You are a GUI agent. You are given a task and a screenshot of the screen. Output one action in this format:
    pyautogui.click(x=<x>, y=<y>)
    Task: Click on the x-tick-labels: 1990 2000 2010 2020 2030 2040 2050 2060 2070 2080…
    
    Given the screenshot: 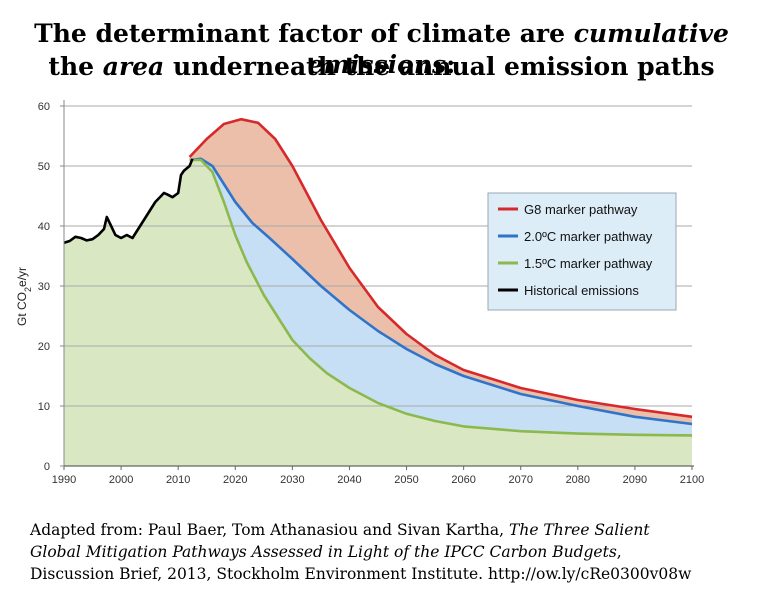 What is the action you would take?
    pyautogui.click(x=378, y=480)
    